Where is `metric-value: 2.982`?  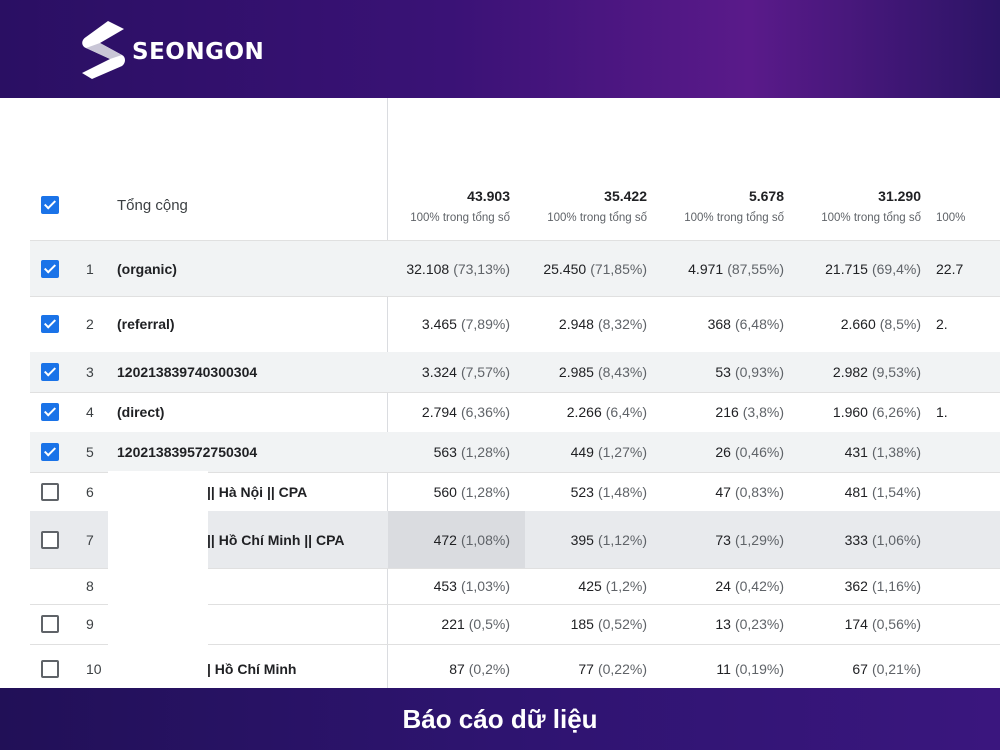 metric-value: 2.982 is located at coordinates (850, 372).